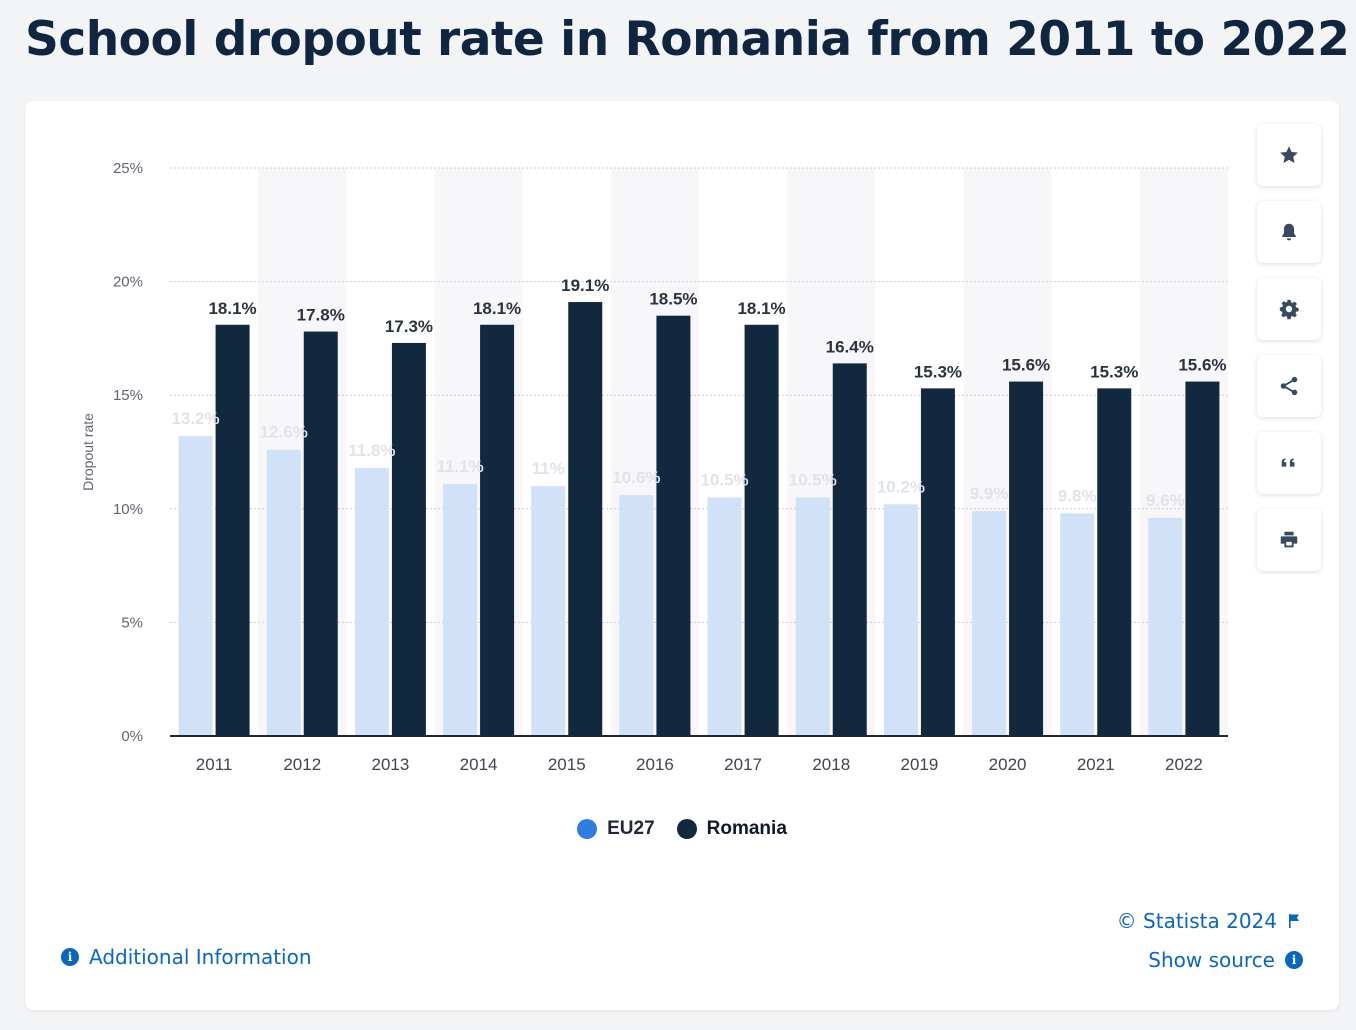  I want to click on legend-label-romania: Romania, so click(746, 828).